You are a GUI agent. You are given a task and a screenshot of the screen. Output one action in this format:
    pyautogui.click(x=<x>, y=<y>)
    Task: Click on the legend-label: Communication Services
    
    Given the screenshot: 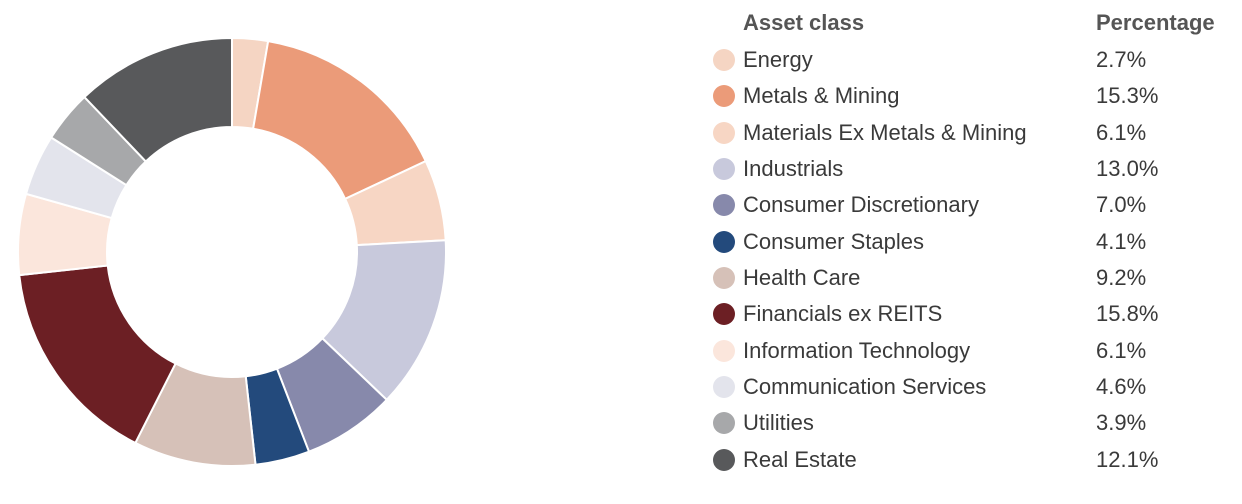 What is the action you would take?
    pyautogui.click(x=865, y=387)
    